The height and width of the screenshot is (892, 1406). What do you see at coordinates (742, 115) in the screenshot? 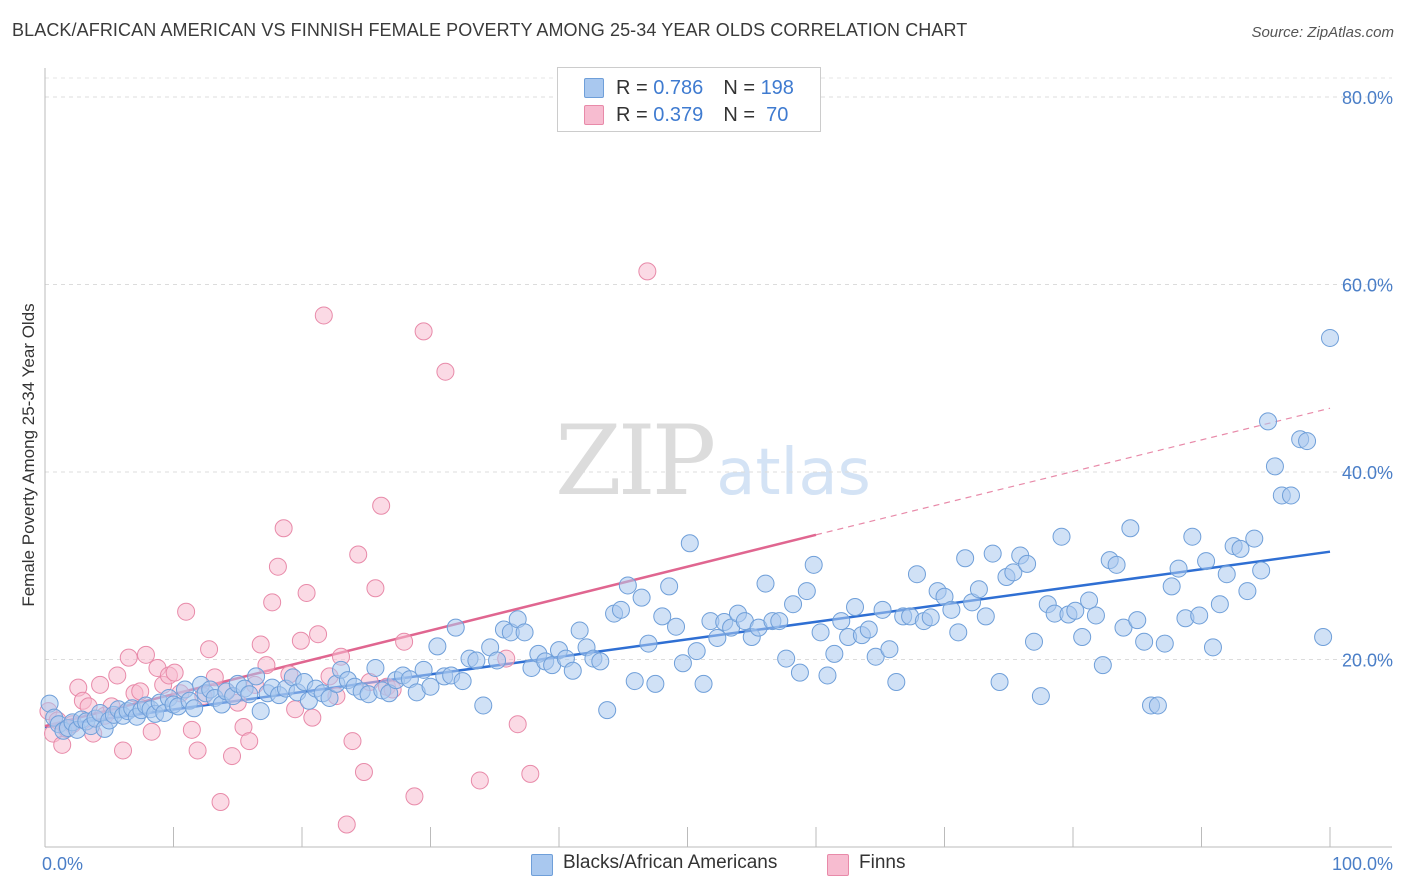
I see `legend-n-label: N =` at bounding box center [742, 115].